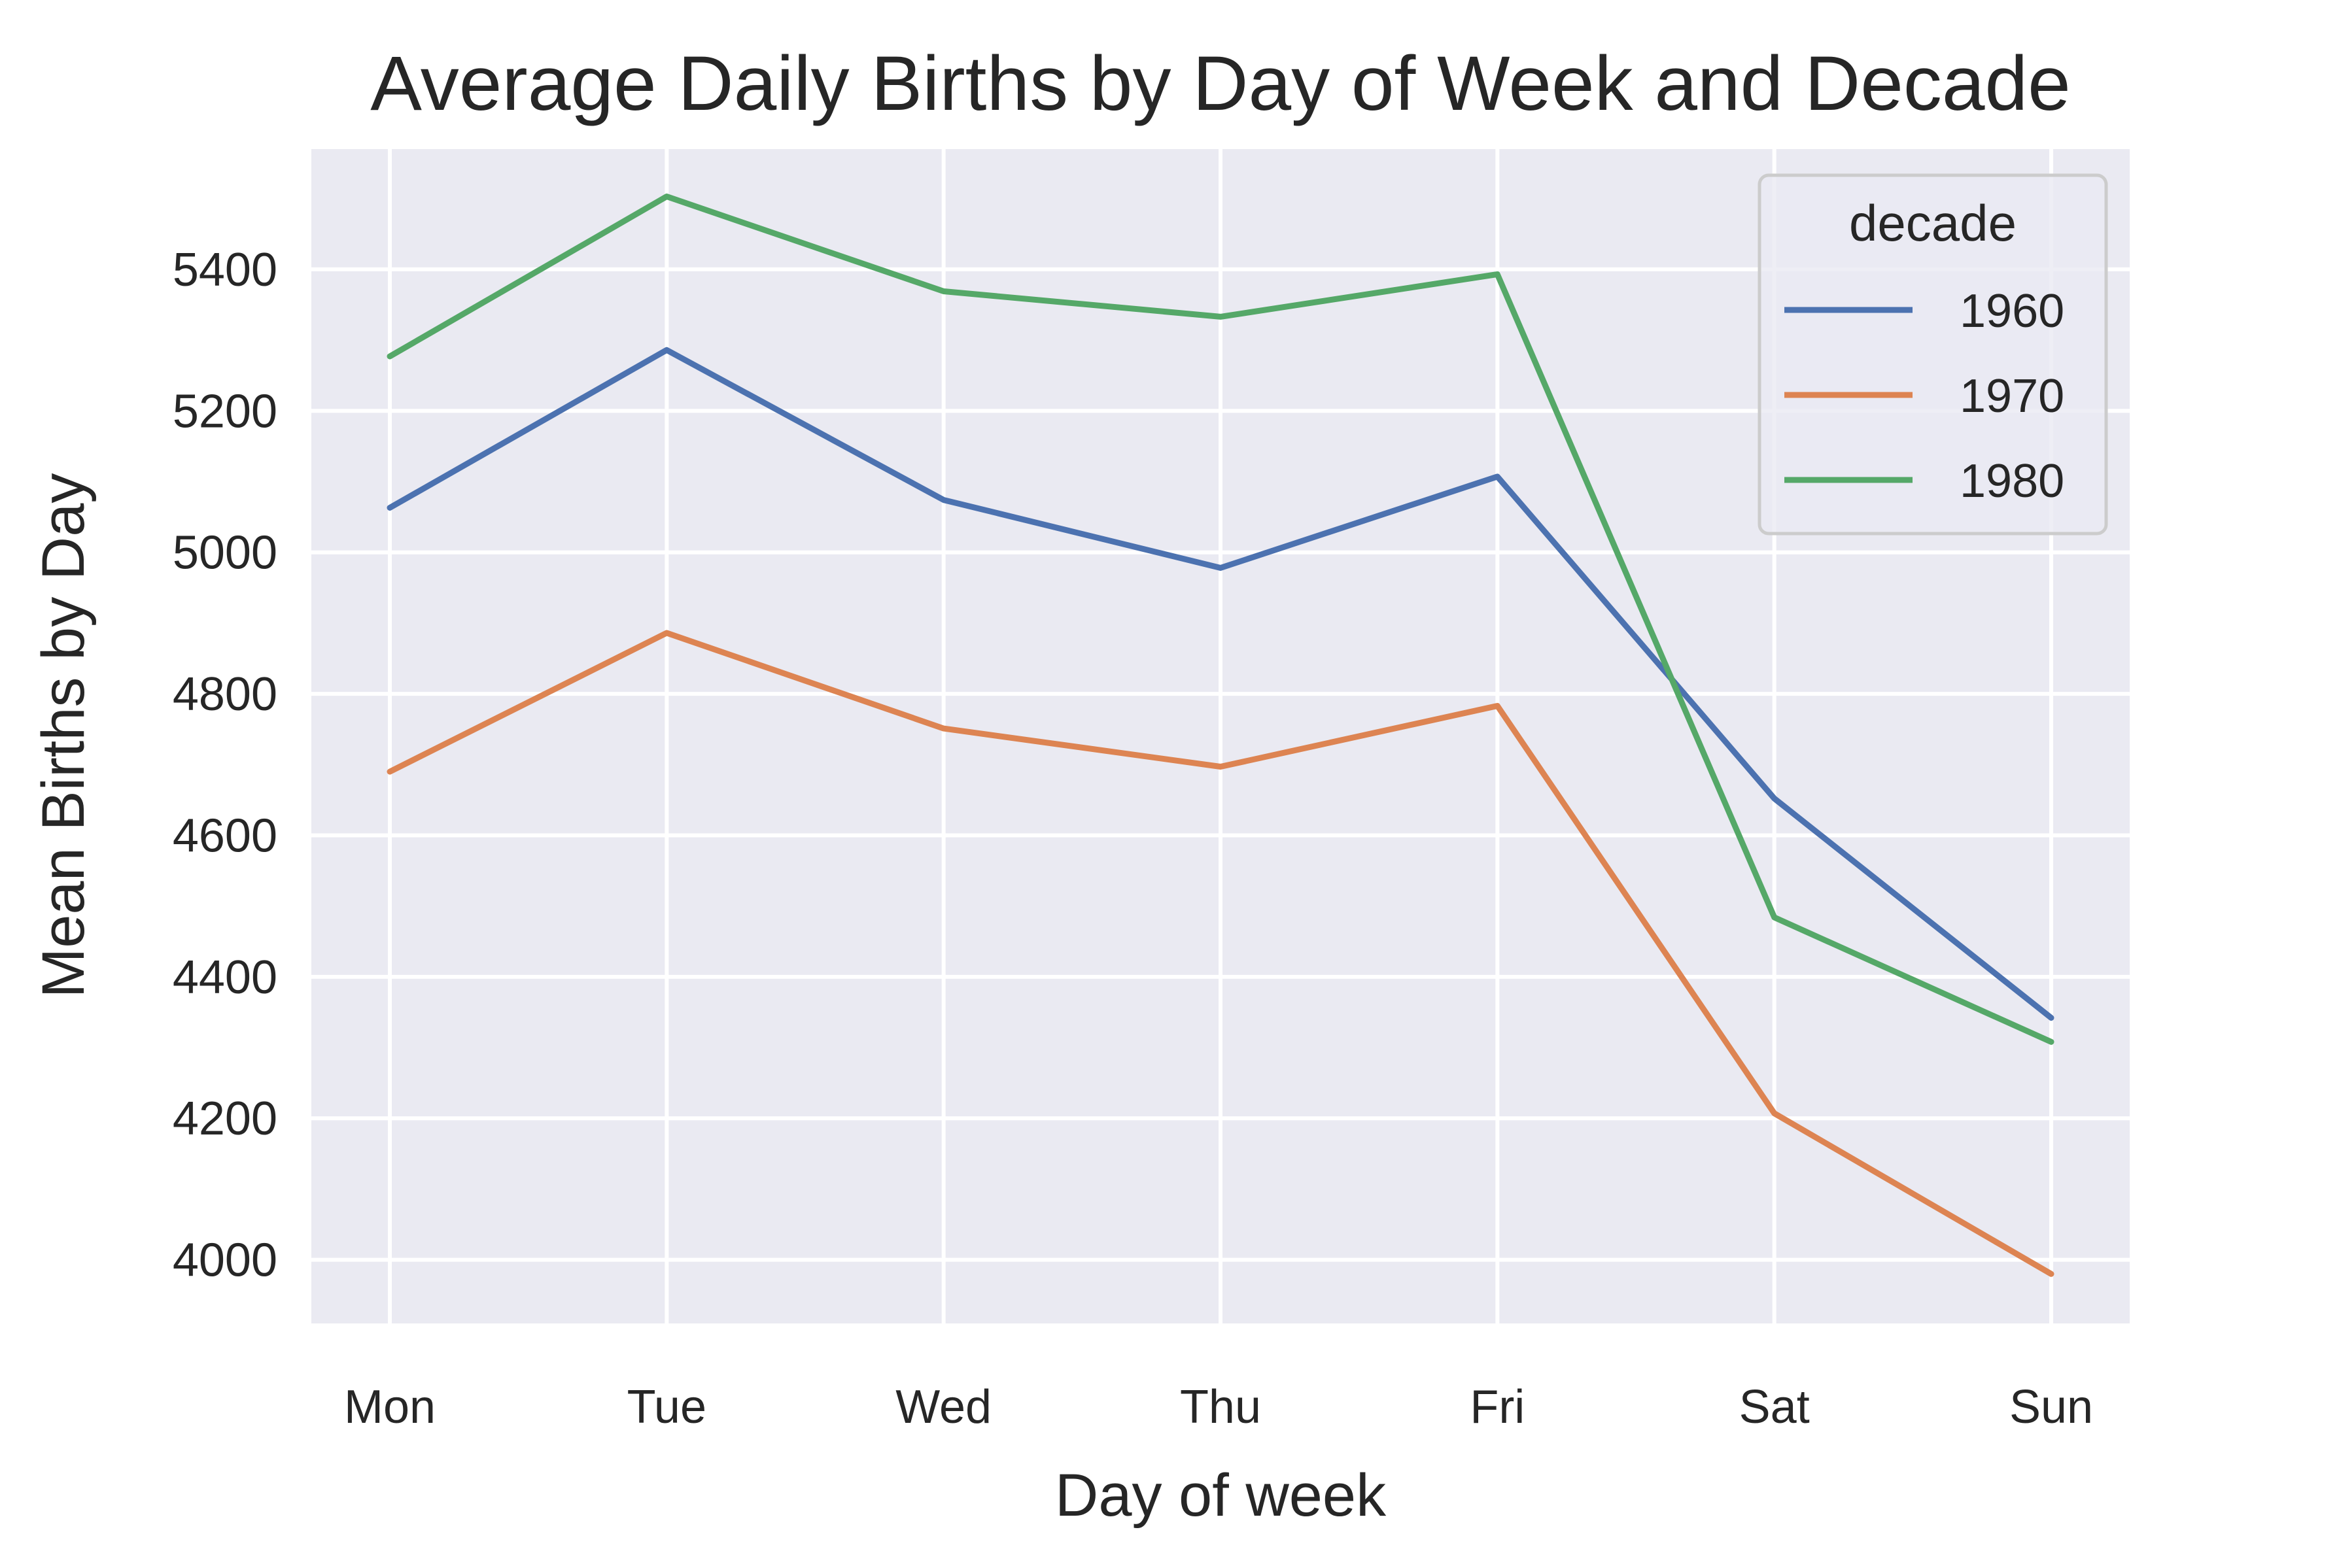  I want to click on y-axis-label: Mean Births by Day, so click(64, 735).